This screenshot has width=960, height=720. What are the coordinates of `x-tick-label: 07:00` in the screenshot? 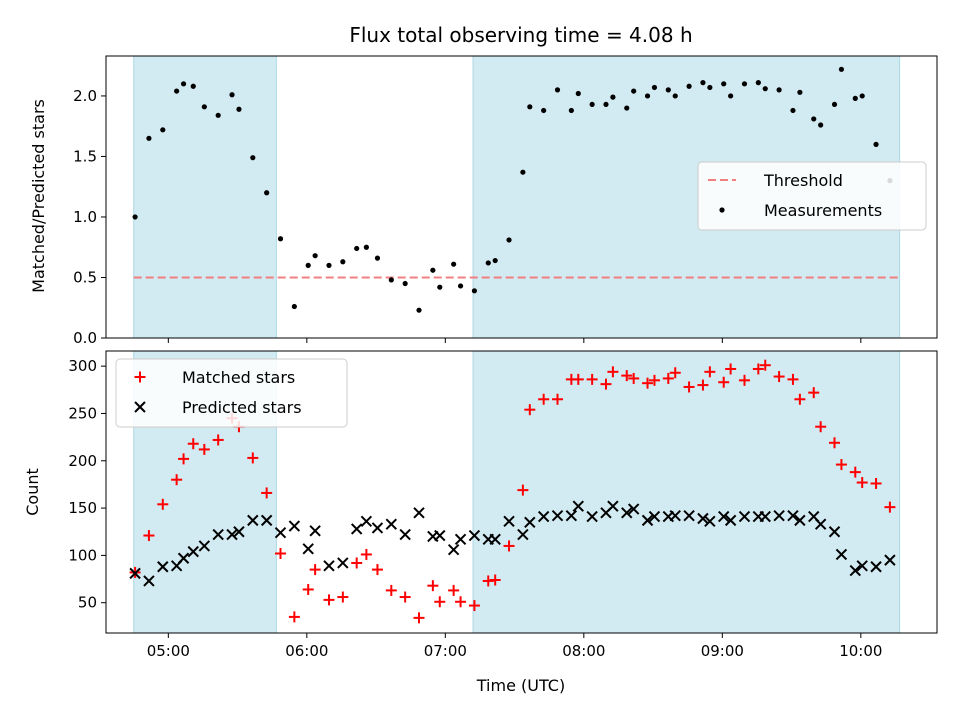 It's located at (445, 651).